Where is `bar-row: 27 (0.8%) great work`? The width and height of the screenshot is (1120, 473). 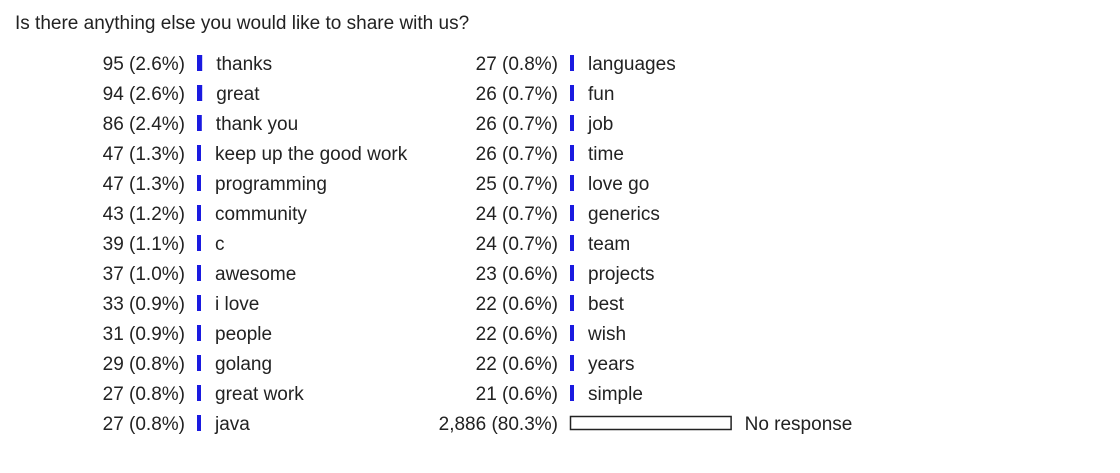 bar-row: 27 (0.8%) great work is located at coordinates (204, 394).